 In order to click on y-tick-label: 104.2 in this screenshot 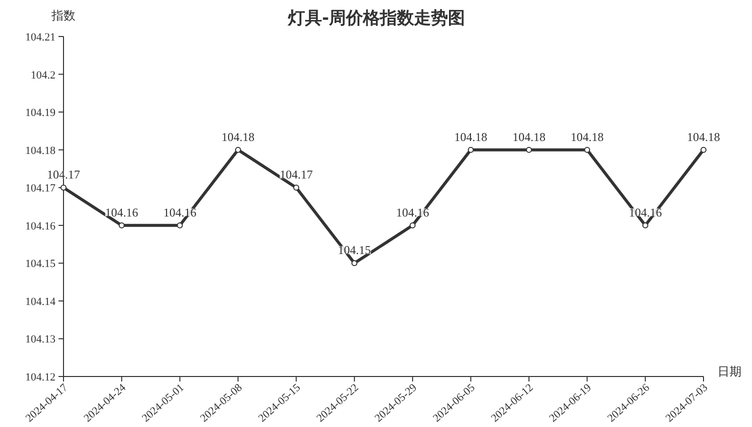, I will do `click(43, 75)`.